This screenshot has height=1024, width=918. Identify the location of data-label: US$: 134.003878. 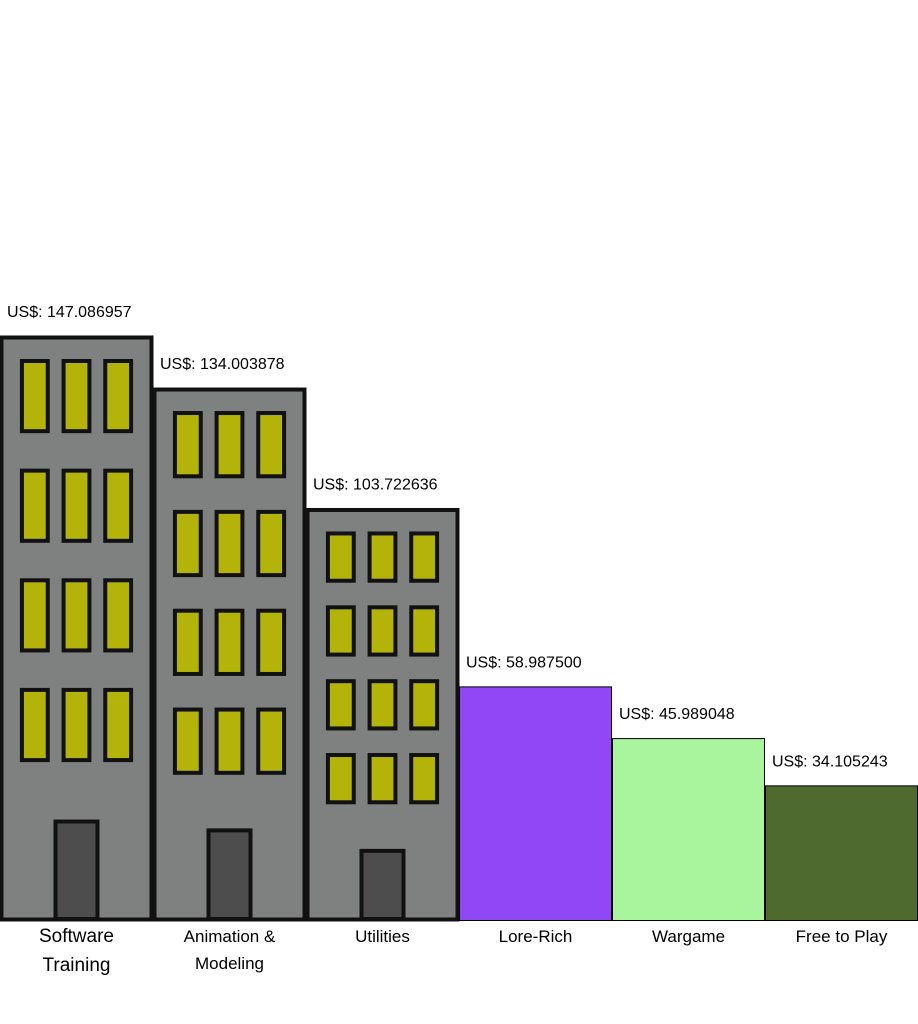
(222, 364).